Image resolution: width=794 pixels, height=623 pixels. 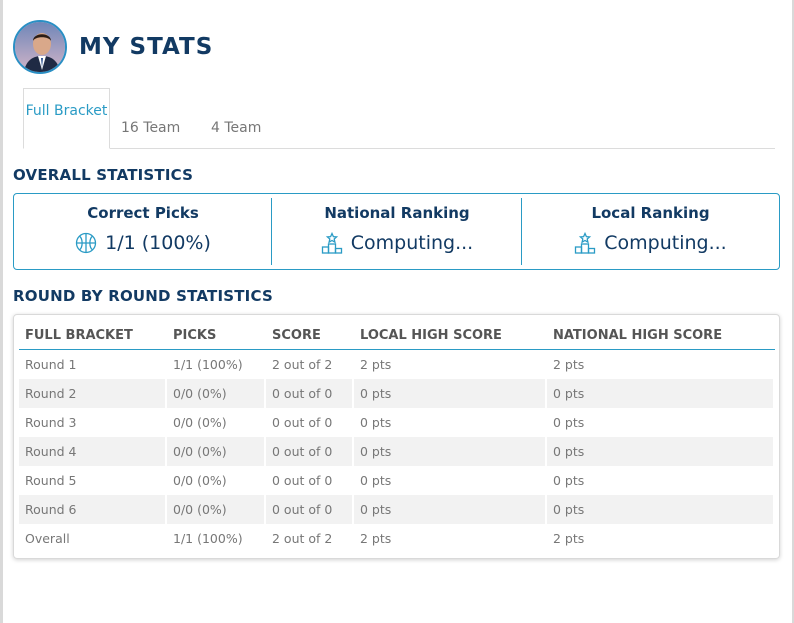 I want to click on table-row: Round 3 0/0 (0%) 0 out of 0 0 pts 0 pts, so click(x=397, y=422).